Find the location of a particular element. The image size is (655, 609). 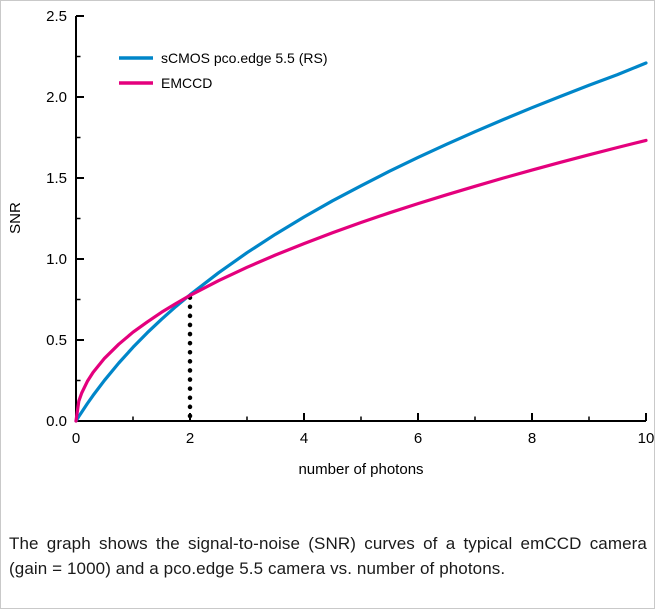

y-axis-label: SNR is located at coordinates (15, 218).